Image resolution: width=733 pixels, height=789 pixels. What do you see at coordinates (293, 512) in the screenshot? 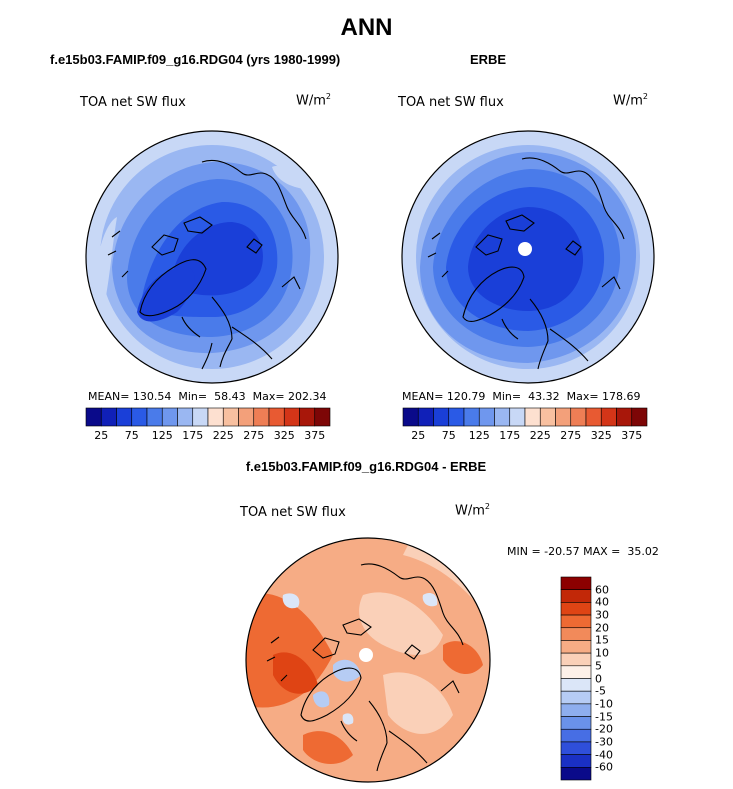
I see `variable-label-diff: TOA net SW flux` at bounding box center [293, 512].